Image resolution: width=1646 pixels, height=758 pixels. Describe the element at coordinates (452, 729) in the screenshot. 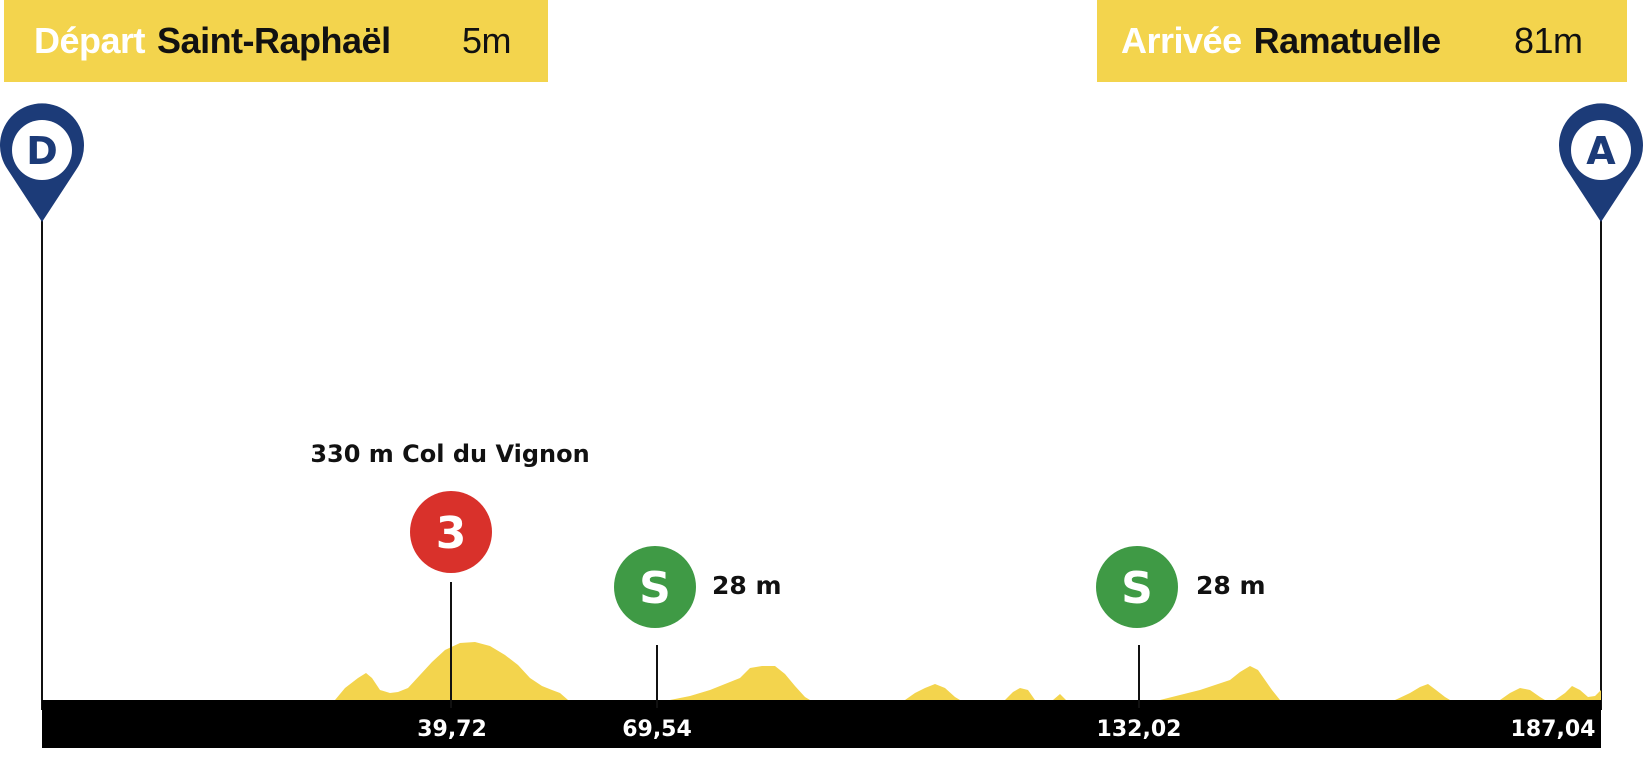

I see `km-label-climb: 39,72` at that location.